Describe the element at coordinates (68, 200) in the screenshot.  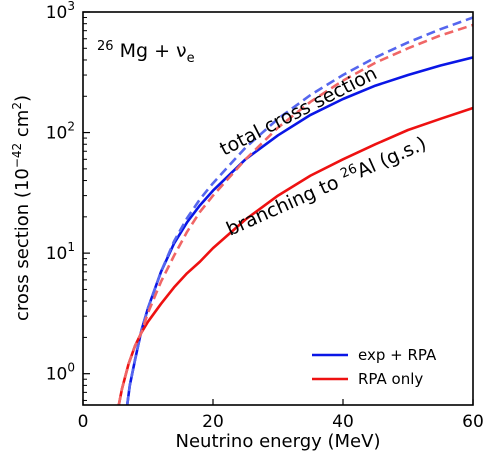
I see `y-axis-ticks: 10⁰ 10¹ 10² 10³` at that location.